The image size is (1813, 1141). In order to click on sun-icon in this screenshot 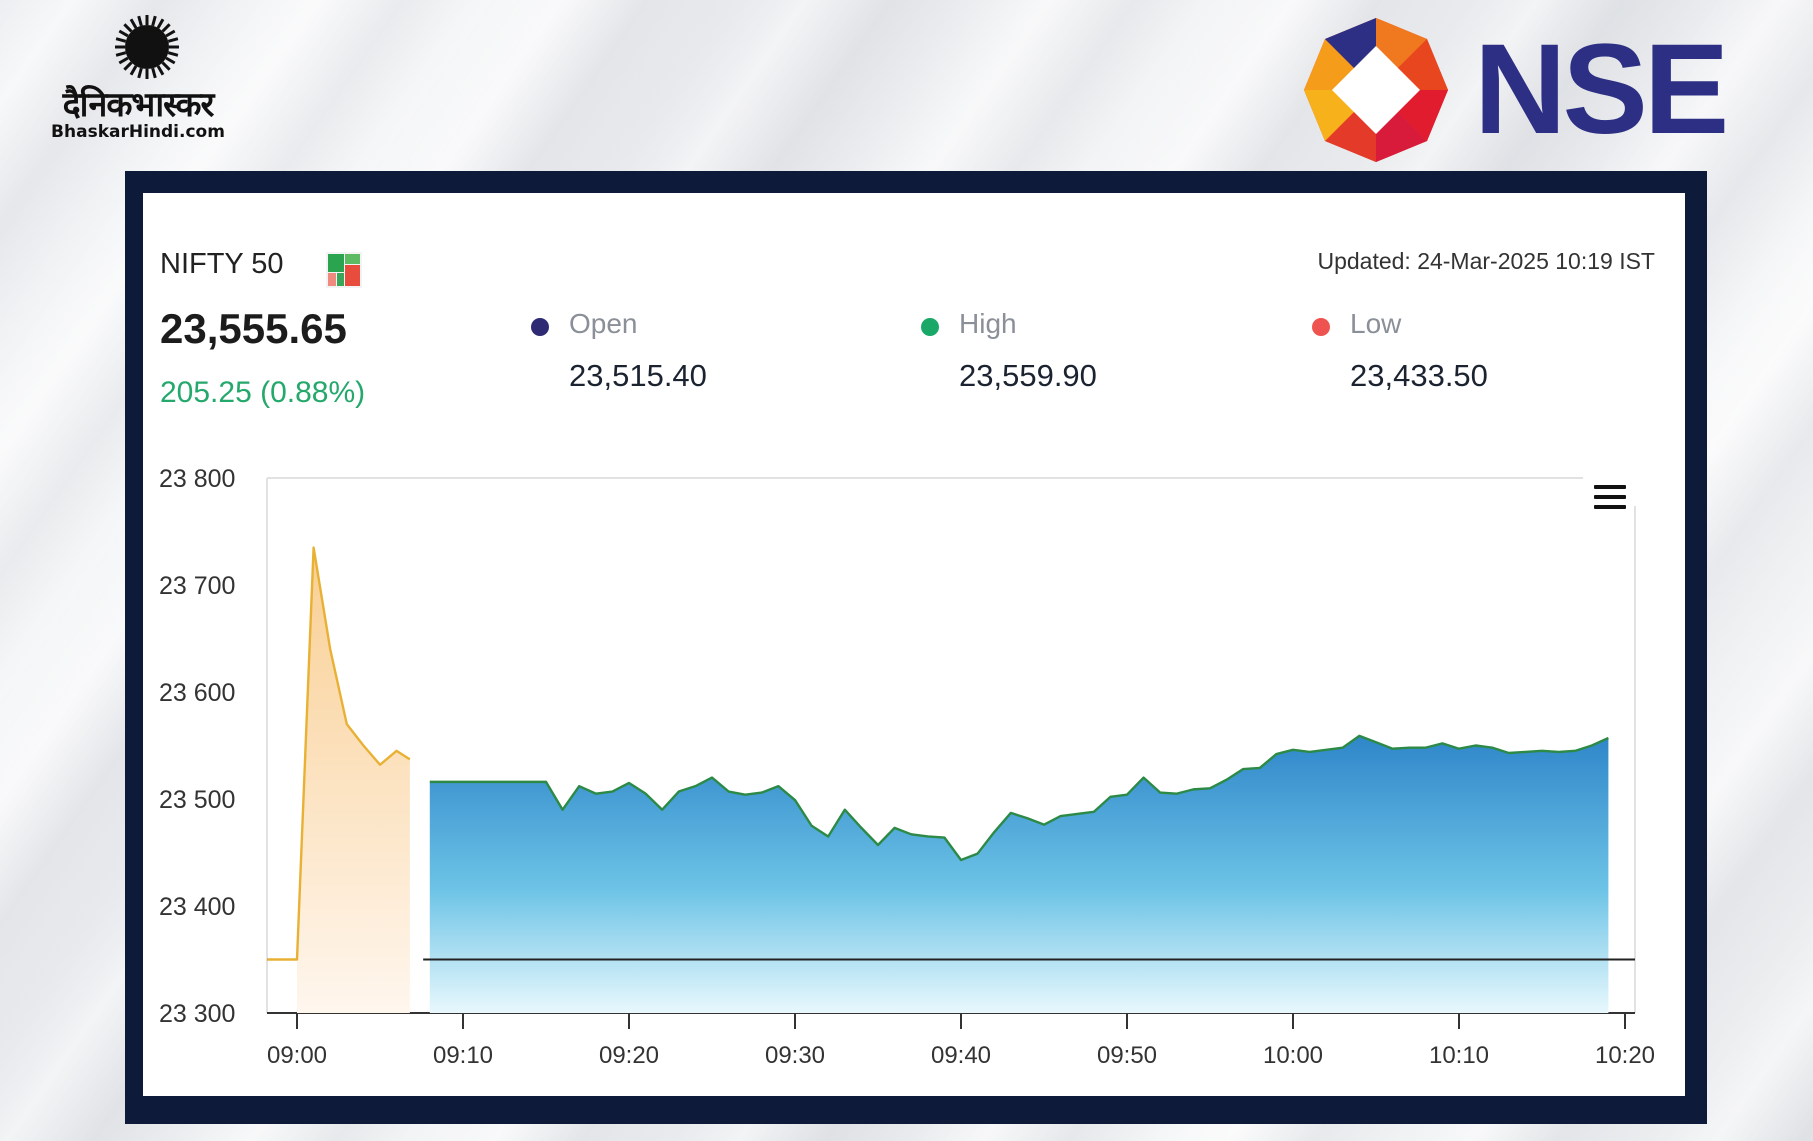, I will do `click(147, 47)`.